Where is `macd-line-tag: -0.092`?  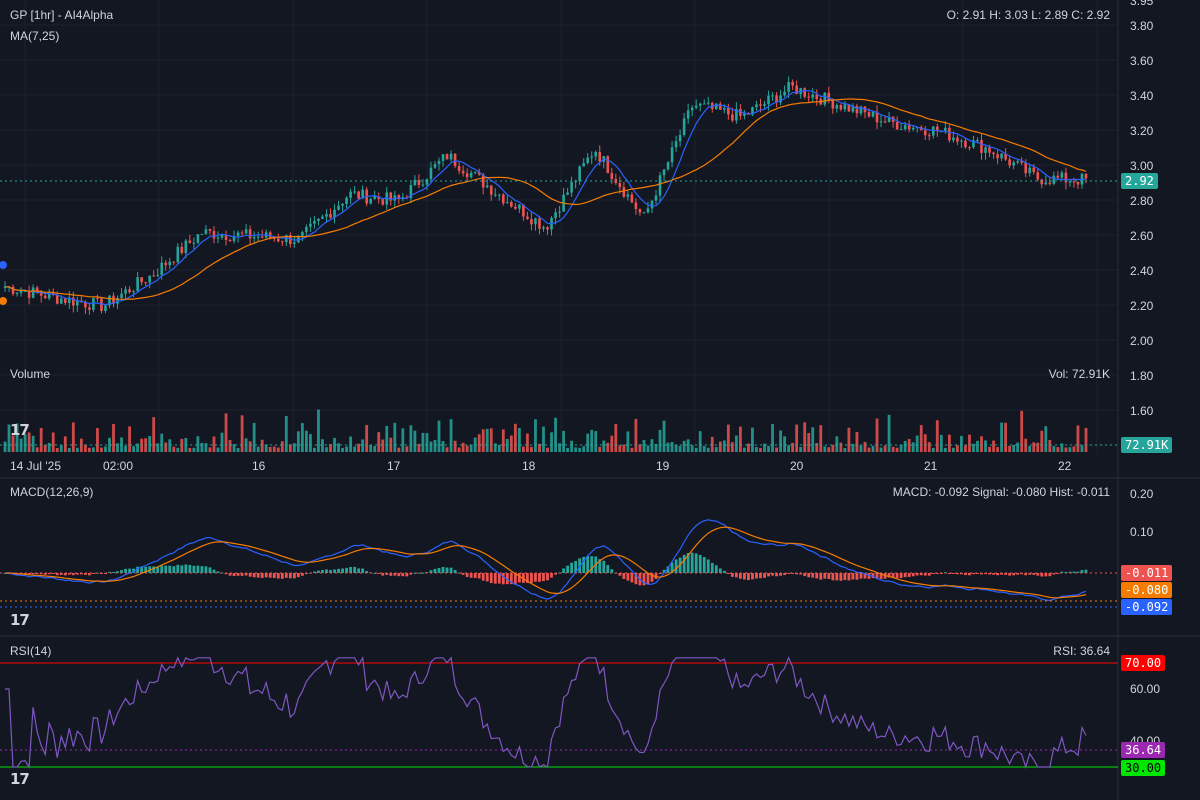
macd-line-tag: -0.092 is located at coordinates (1147, 607).